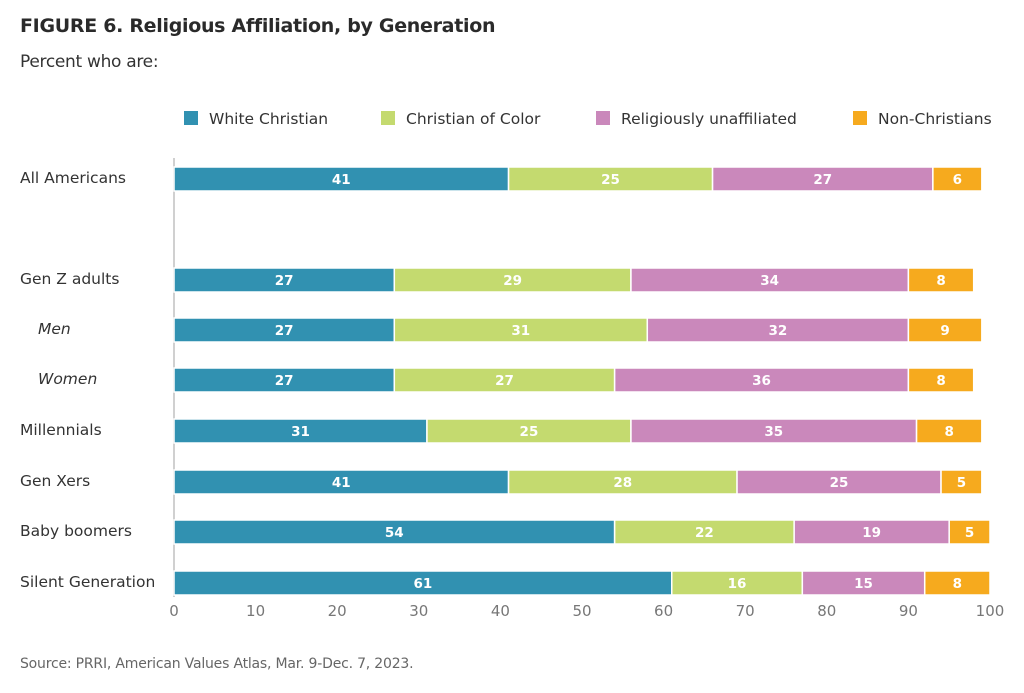 The width and height of the screenshot is (1024, 693). What do you see at coordinates (709, 119) in the screenshot?
I see `legend-label: Religiously unaffiliated` at bounding box center [709, 119].